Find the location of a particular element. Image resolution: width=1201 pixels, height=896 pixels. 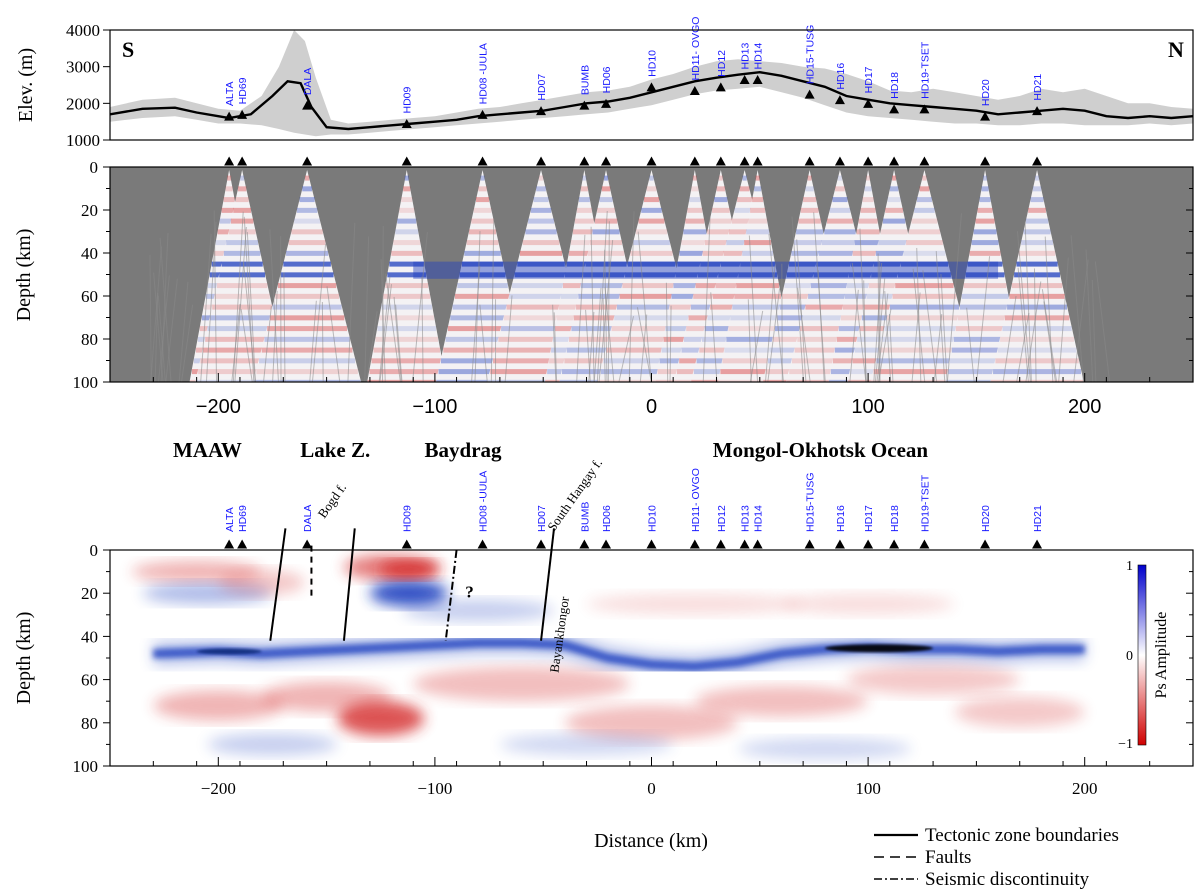

station-label: HD20 is located at coordinates (986, 518).